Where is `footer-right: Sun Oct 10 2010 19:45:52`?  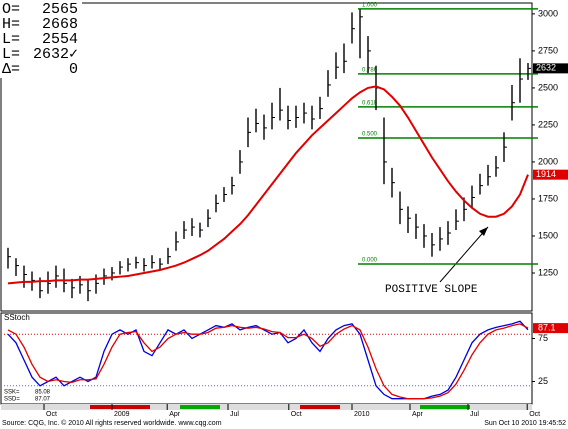 footer-right: Sun Oct 10 2010 19:45:52 is located at coordinates (525, 423).